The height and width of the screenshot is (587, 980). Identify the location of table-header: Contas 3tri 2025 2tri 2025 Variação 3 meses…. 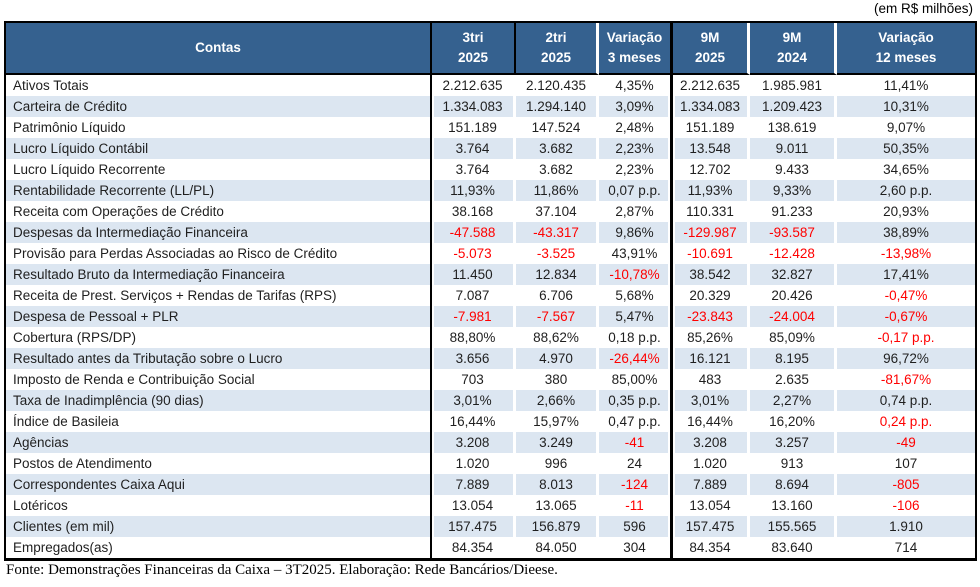
(490, 49).